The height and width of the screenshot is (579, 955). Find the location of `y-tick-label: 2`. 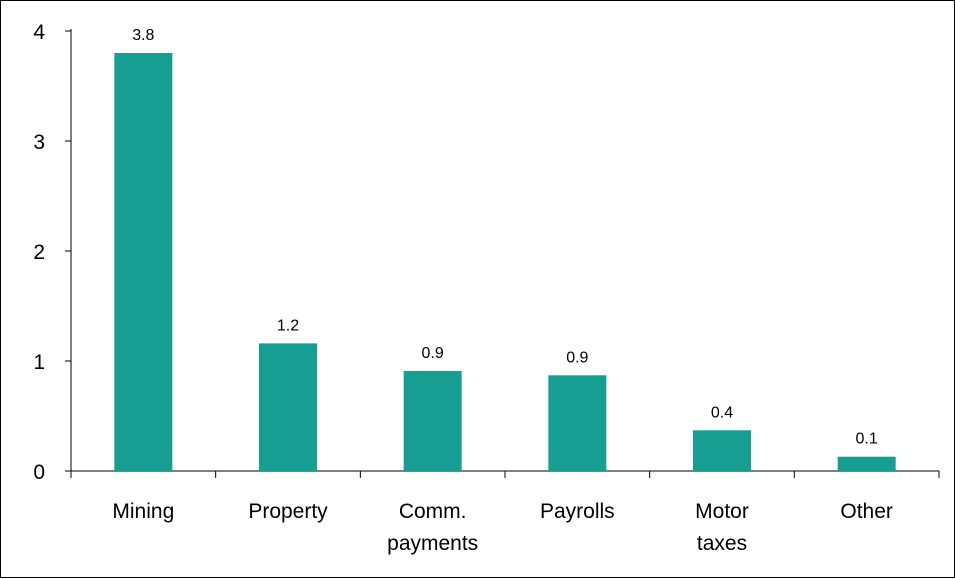

y-tick-label: 2 is located at coordinates (39, 252).